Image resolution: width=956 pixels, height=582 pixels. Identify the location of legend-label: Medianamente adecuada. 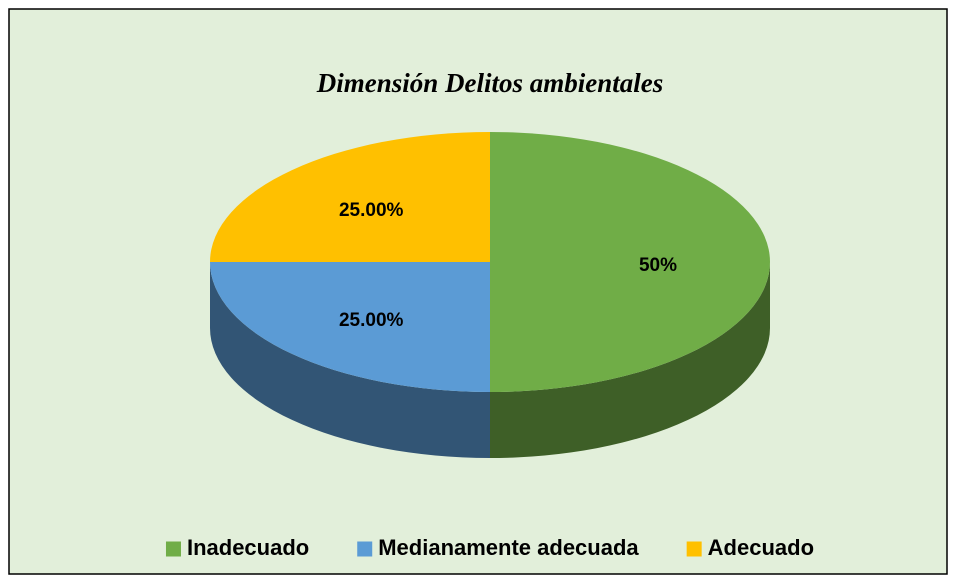
(508, 547).